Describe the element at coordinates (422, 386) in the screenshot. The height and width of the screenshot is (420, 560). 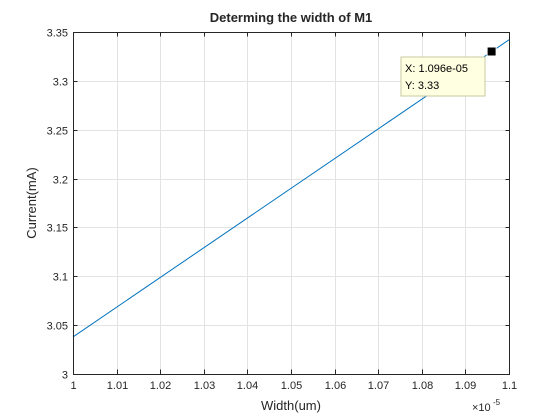
I see `x-tick-label-8: 1.08` at that location.